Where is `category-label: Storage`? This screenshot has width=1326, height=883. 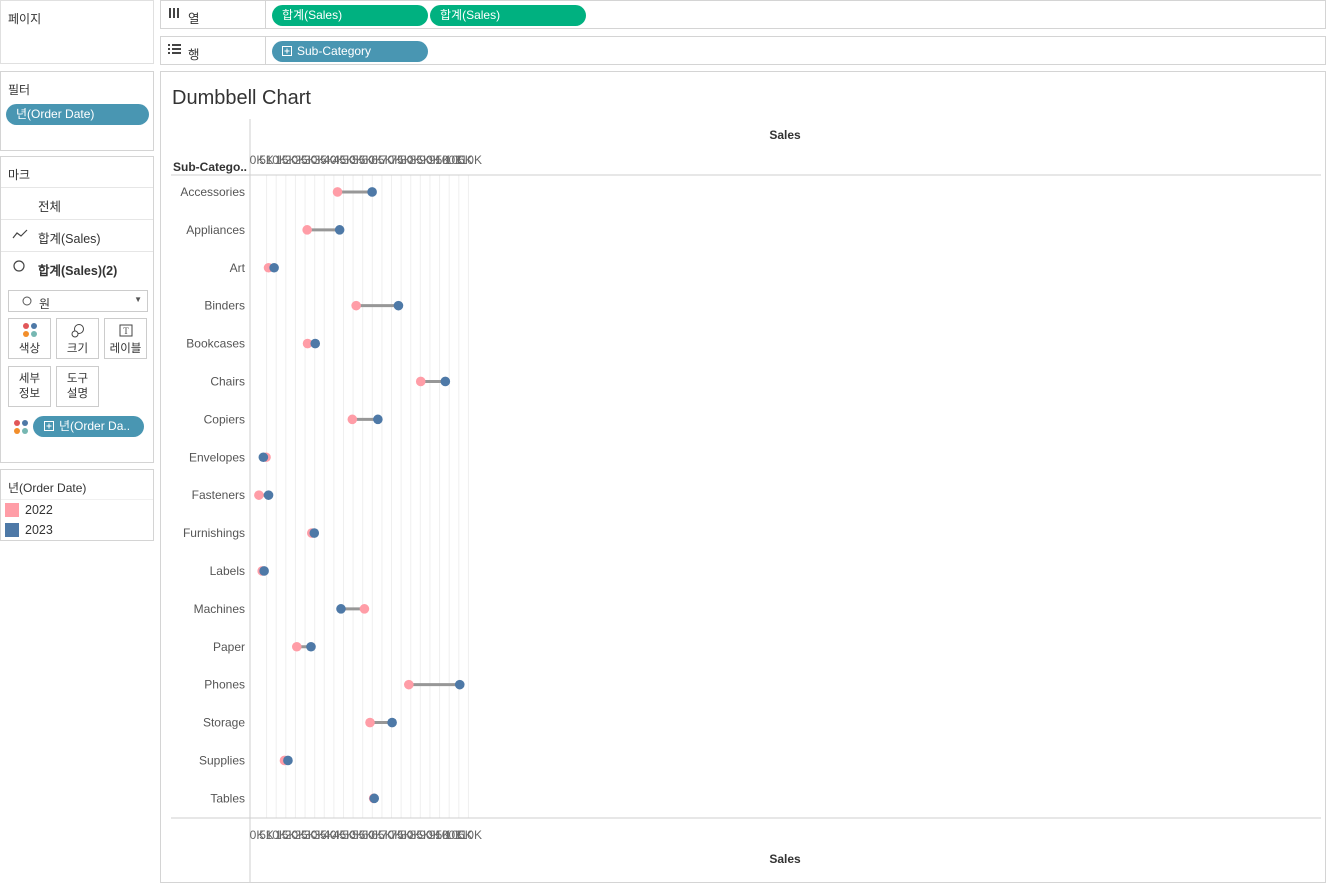
category-label: Storage is located at coordinates (224, 723).